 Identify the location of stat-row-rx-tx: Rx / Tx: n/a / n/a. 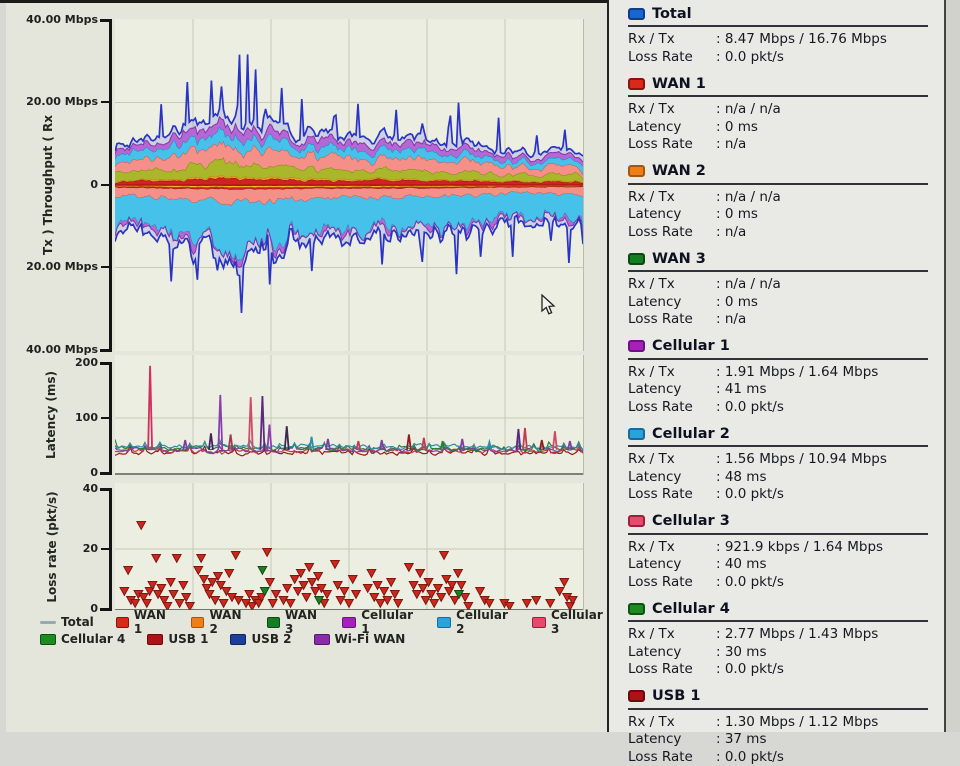
(781, 198).